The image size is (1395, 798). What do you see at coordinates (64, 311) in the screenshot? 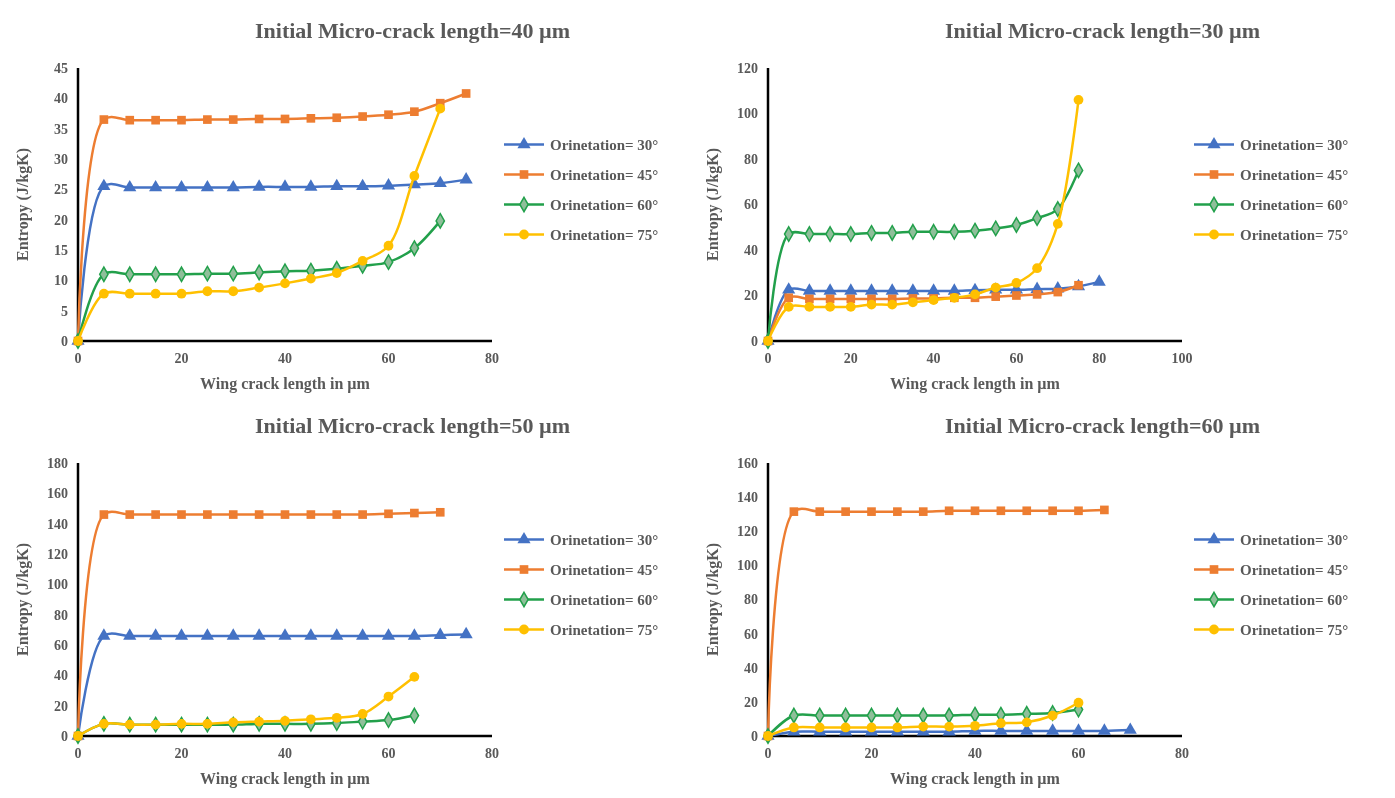
I see `y-tick-label: 5` at bounding box center [64, 311].